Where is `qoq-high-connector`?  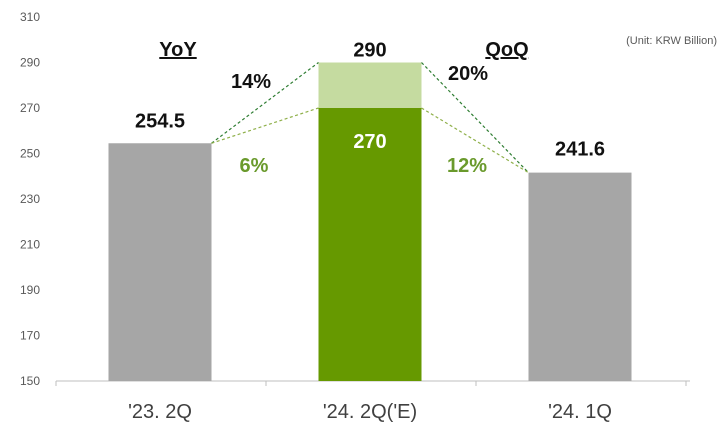 qoq-high-connector is located at coordinates (475, 118).